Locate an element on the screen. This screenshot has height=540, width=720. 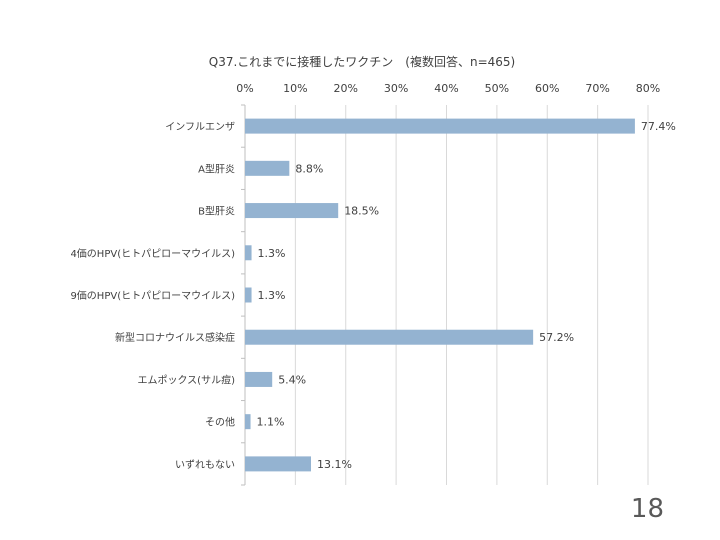
x-tick-label: 70% is located at coordinates (597, 88).